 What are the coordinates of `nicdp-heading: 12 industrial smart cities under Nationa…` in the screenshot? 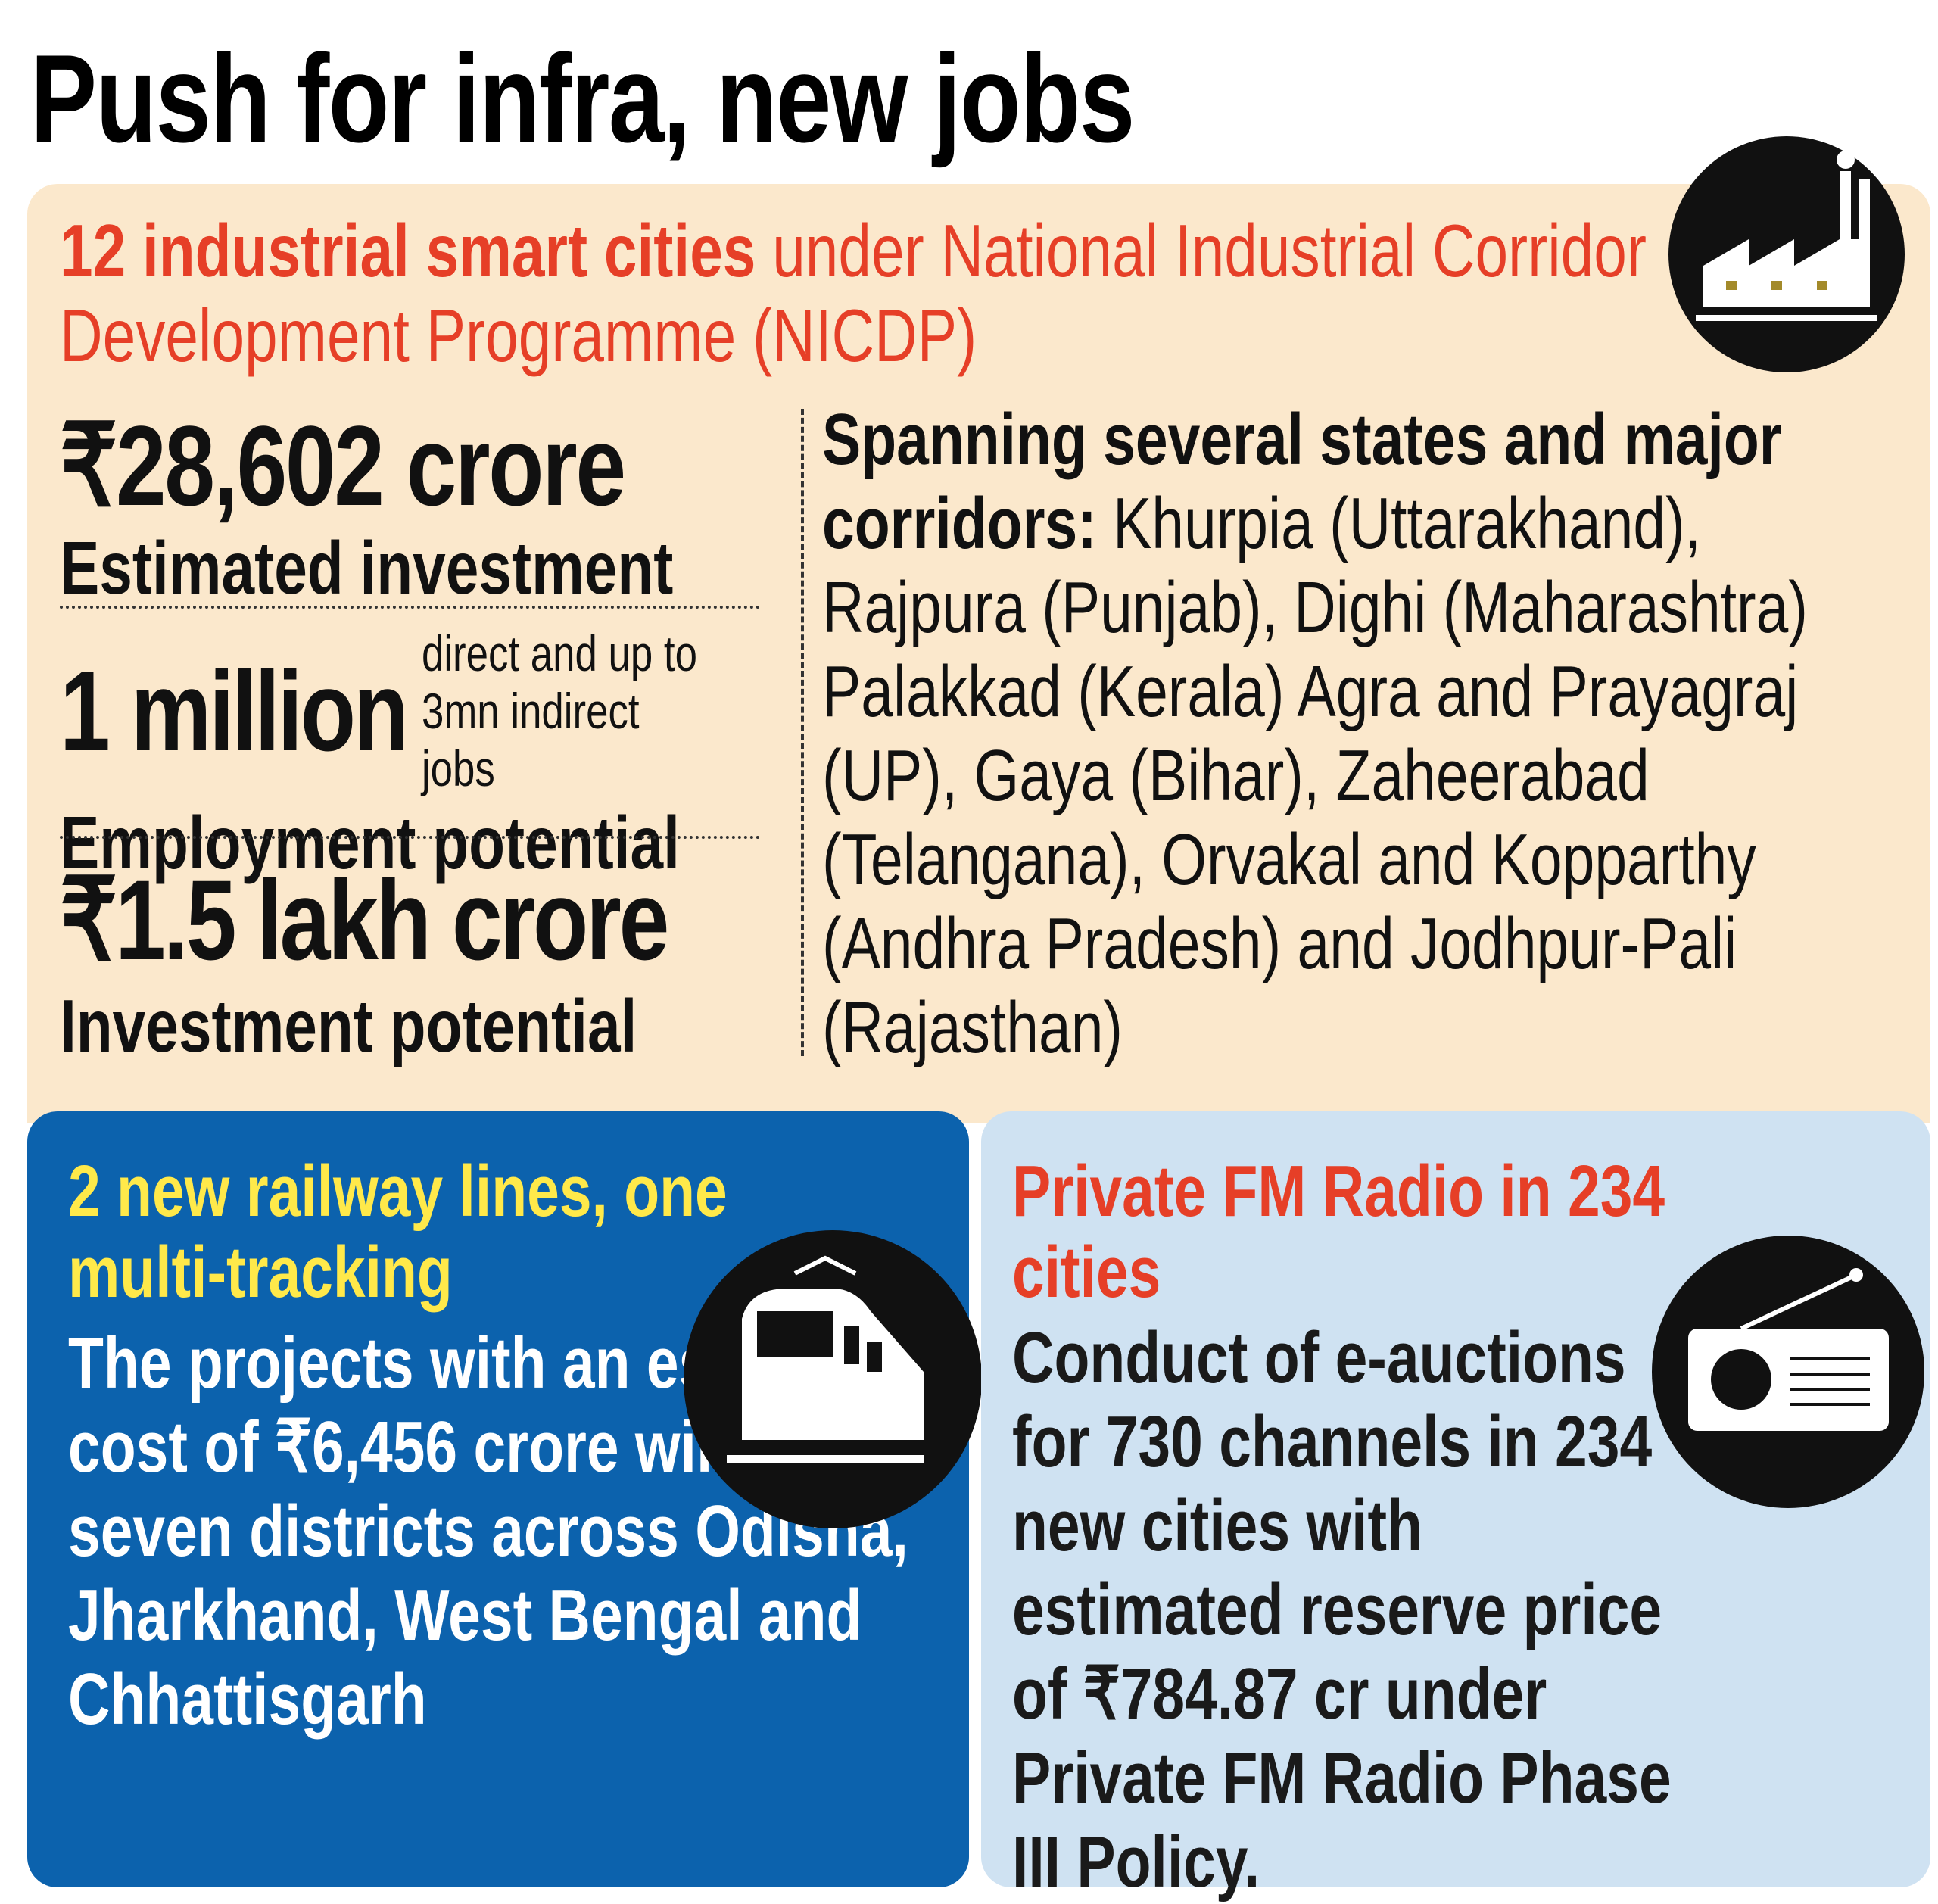 It's located at (878, 293).